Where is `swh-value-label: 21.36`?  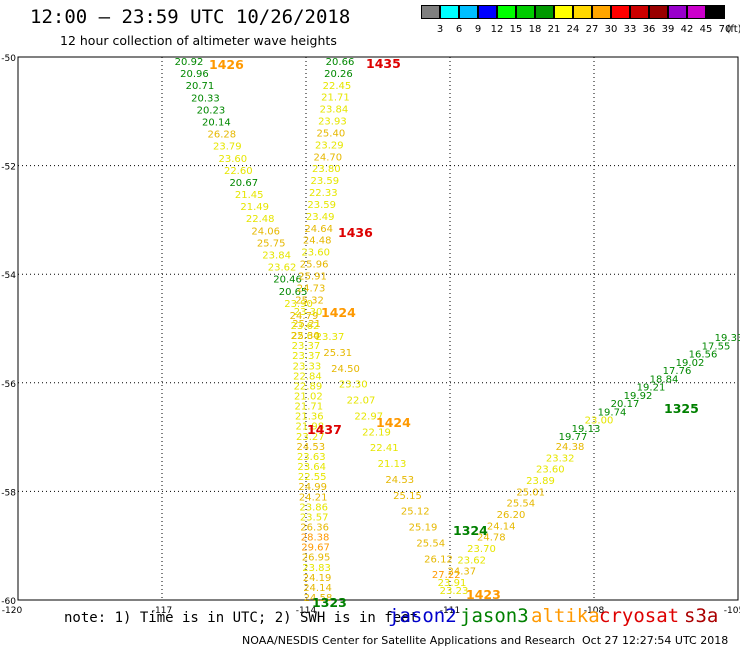 swh-value-label: 21.36 is located at coordinates (309, 417).